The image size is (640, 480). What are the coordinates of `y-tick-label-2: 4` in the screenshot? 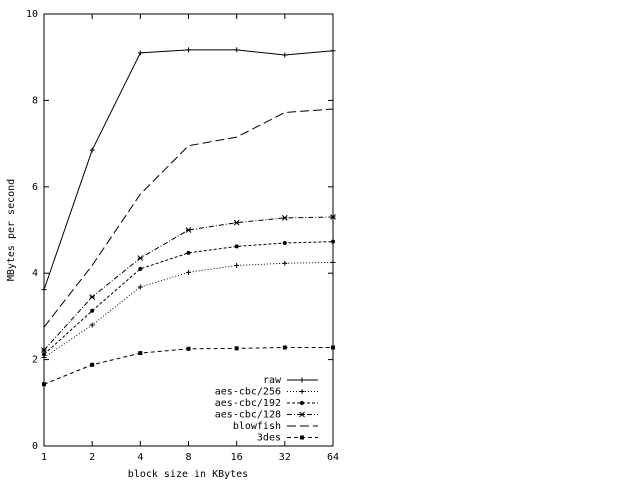 It's located at (35, 273).